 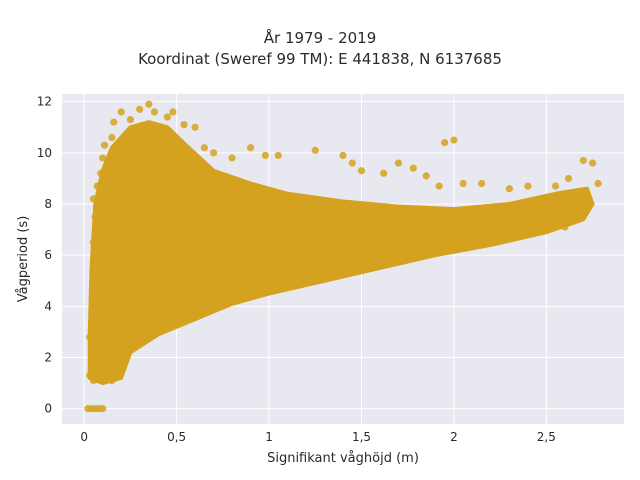 What do you see at coordinates (48, 204) in the screenshot?
I see `y-tick-label: 8` at bounding box center [48, 204].